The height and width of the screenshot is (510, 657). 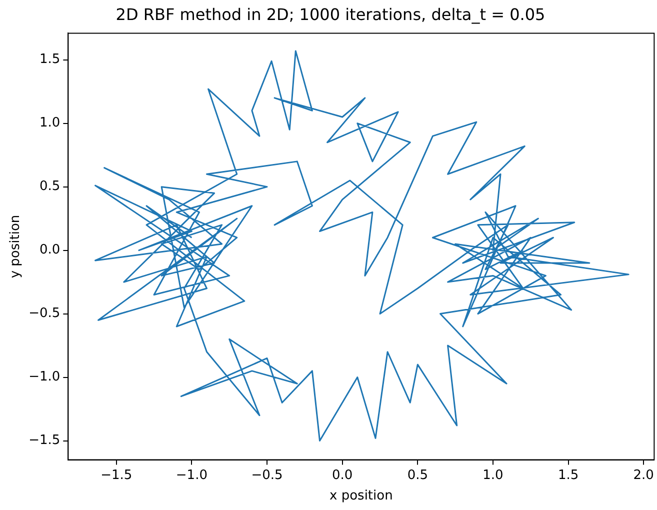 What do you see at coordinates (49, 123) in the screenshot?
I see `y-tick-label: 1.0` at bounding box center [49, 123].